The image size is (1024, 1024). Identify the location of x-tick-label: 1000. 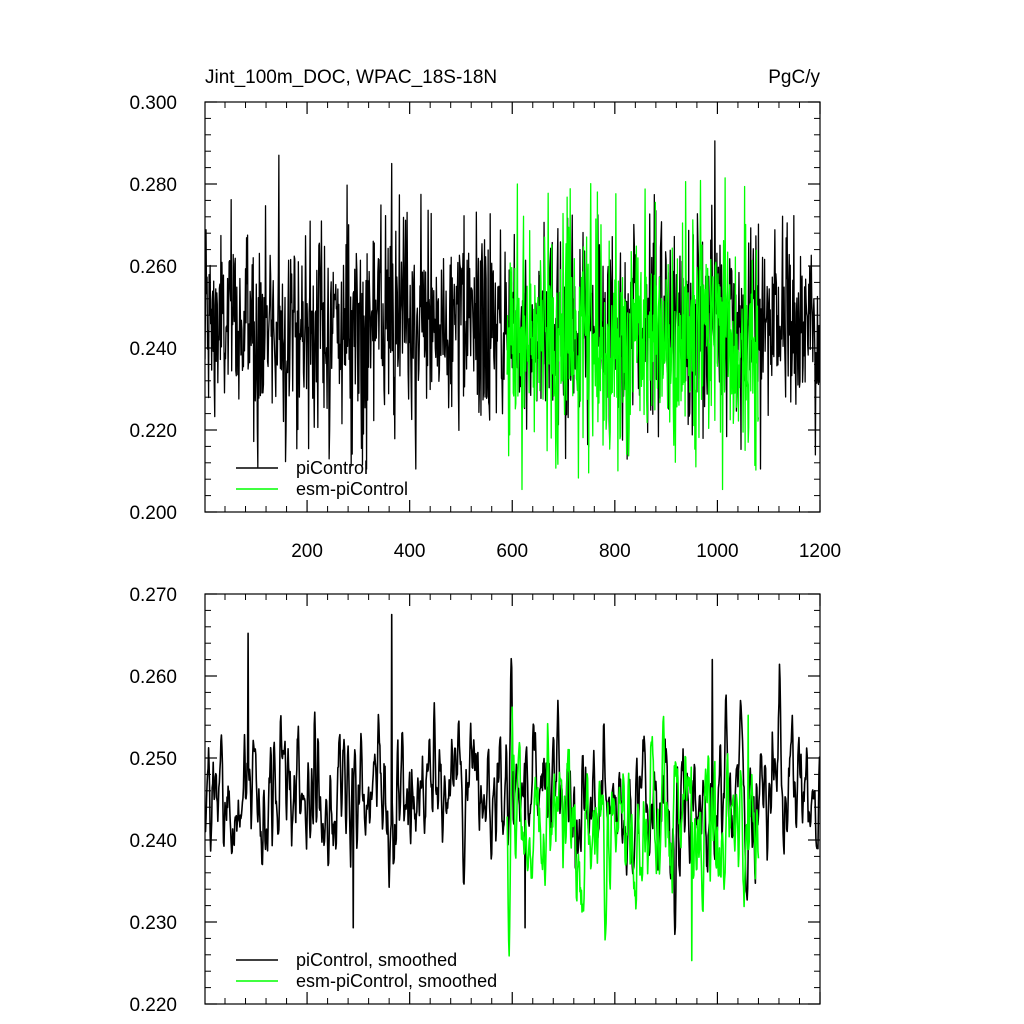
(717, 551).